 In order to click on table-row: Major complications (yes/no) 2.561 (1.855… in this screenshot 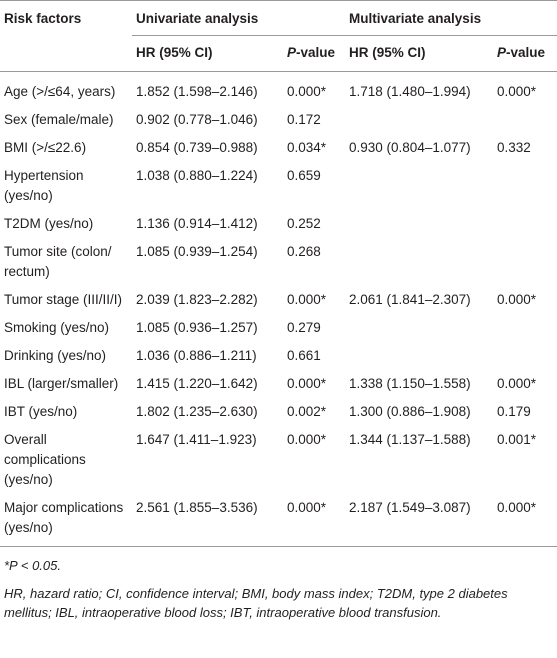, I will do `click(278, 520)`.